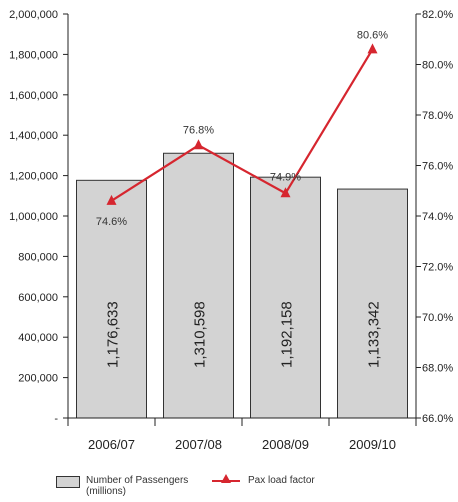 The image size is (458, 502). What do you see at coordinates (198, 444) in the screenshot?
I see `x-axis-category-label: 2007/08` at bounding box center [198, 444].